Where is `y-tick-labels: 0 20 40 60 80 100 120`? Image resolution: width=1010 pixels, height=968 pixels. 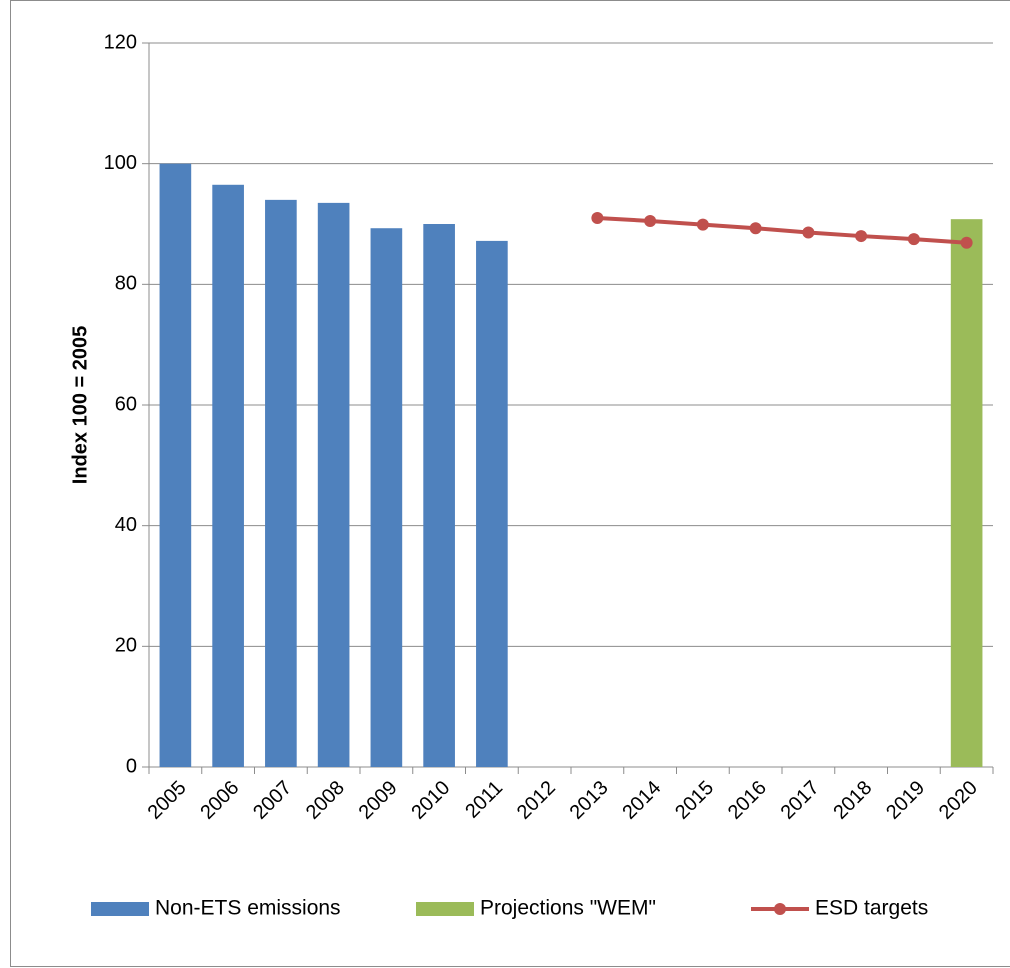 y-tick-labels: 0 20 40 60 80 100 120 is located at coordinates (120, 404).